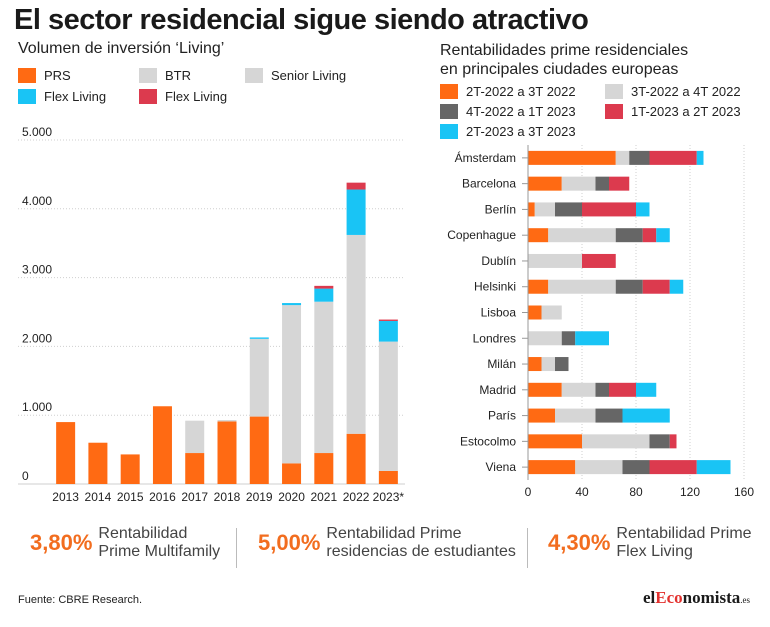 This screenshot has height=627, width=770. Describe the element at coordinates (165, 75) in the screenshot. I see `legend-item-btr: BTR` at that location.